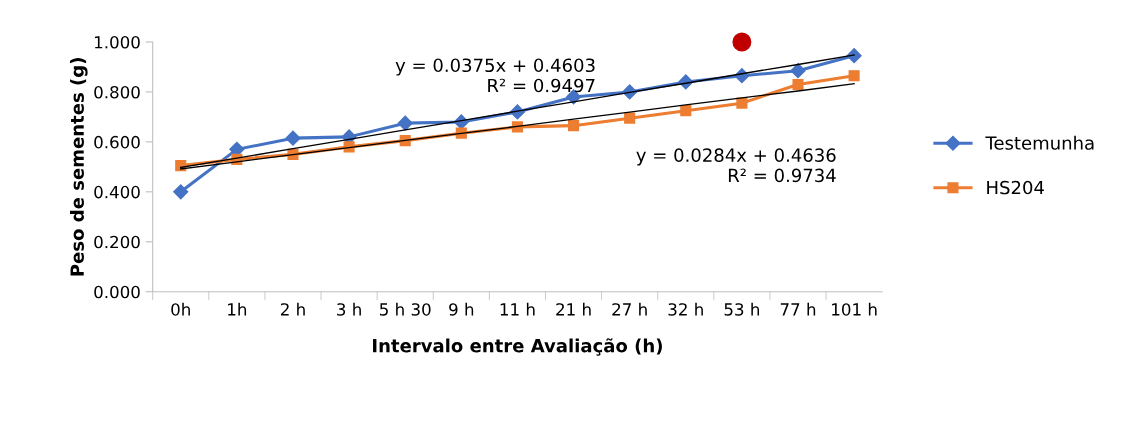 The height and width of the screenshot is (442, 1131). I want to click on x-tick-label: 77 h, so click(798, 309).